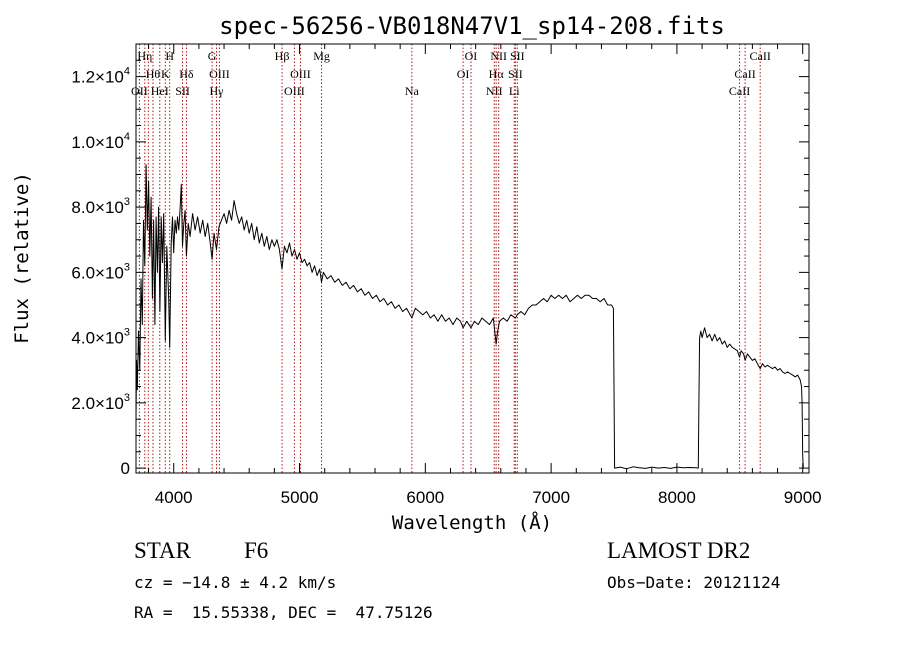  Describe the element at coordinates (677, 497) in the screenshot. I see `x-tick-label: 8000` at that location.